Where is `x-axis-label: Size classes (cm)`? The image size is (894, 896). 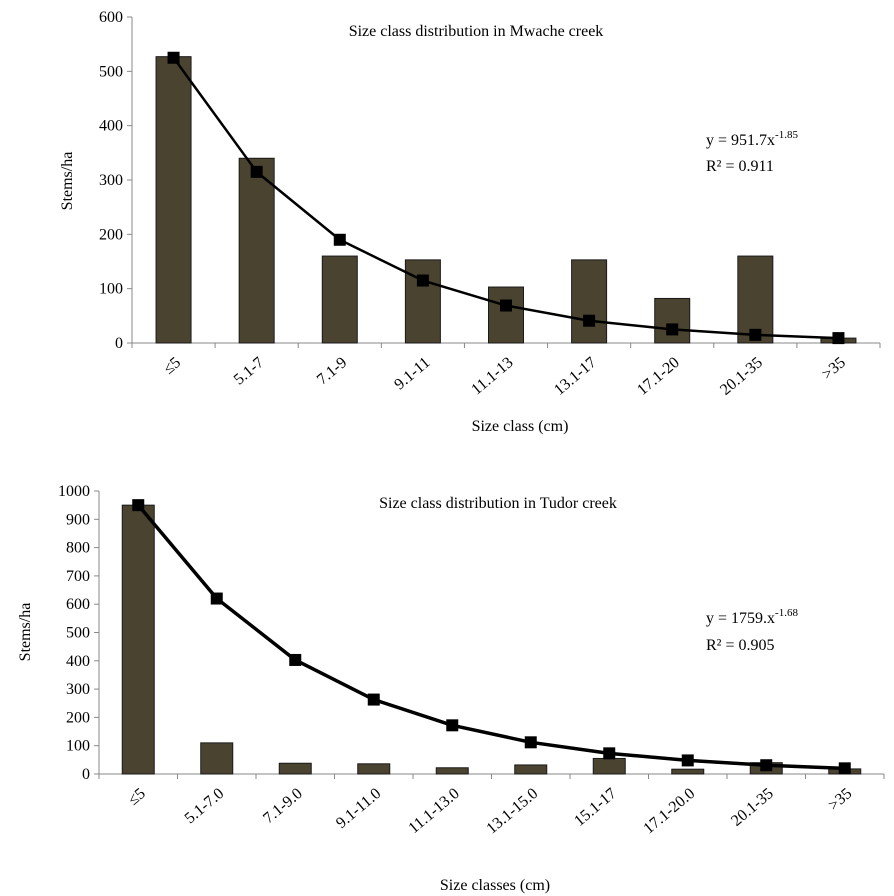 x-axis-label: Size classes (cm) is located at coordinates (495, 885).